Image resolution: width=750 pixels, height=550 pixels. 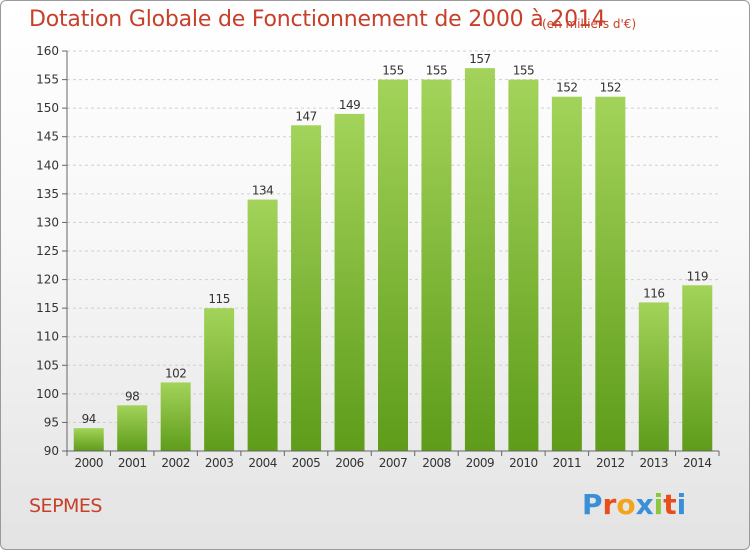 I want to click on logo-letter: o, so click(x=626, y=504).